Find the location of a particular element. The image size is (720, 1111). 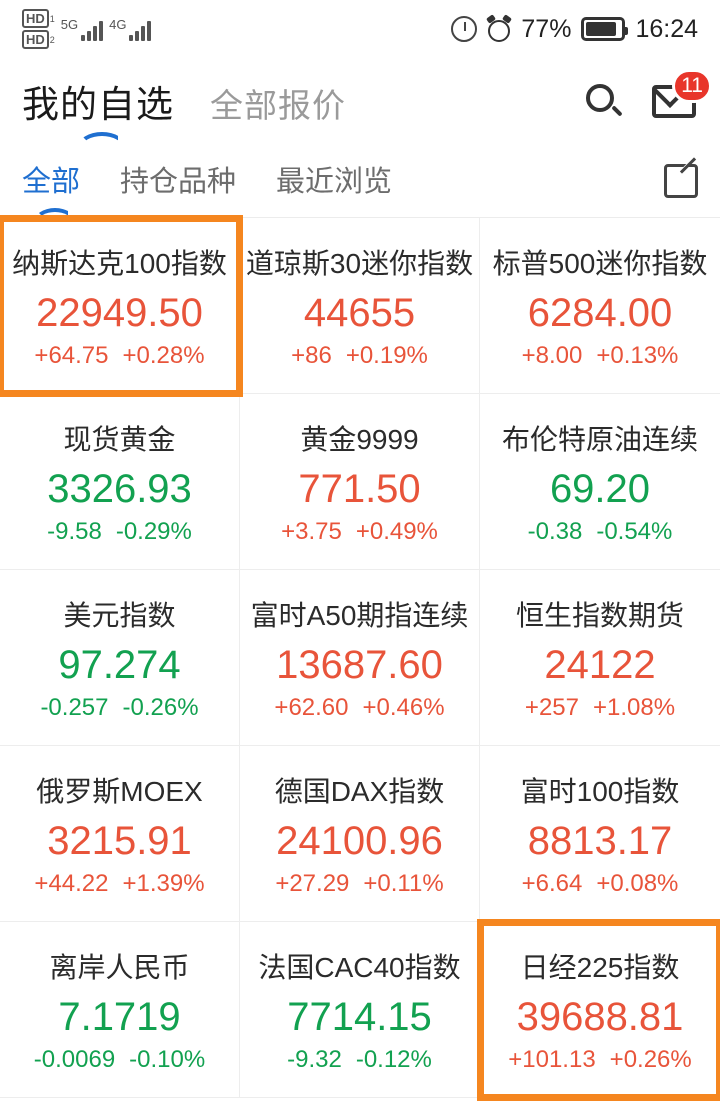

quote-change-row: -0.0069 -0.10% is located at coordinates (119, 1060).